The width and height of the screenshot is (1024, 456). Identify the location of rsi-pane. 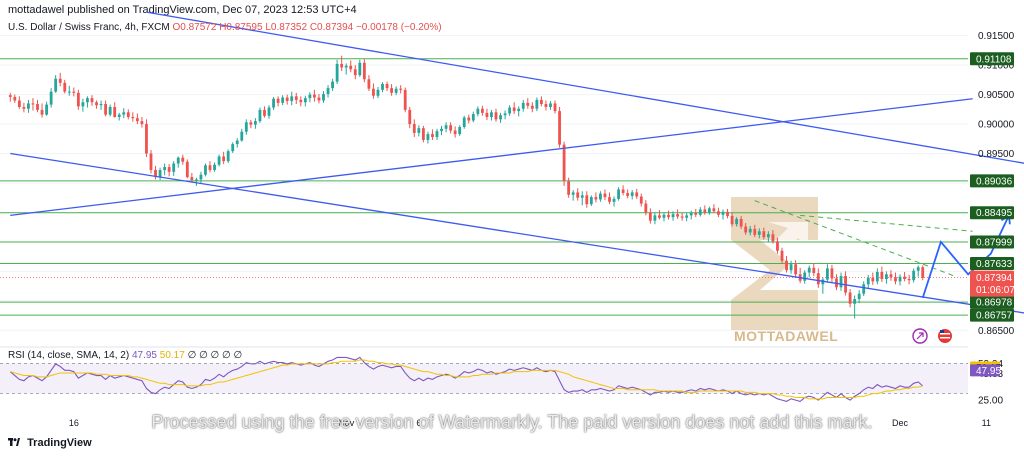
(484, 374).